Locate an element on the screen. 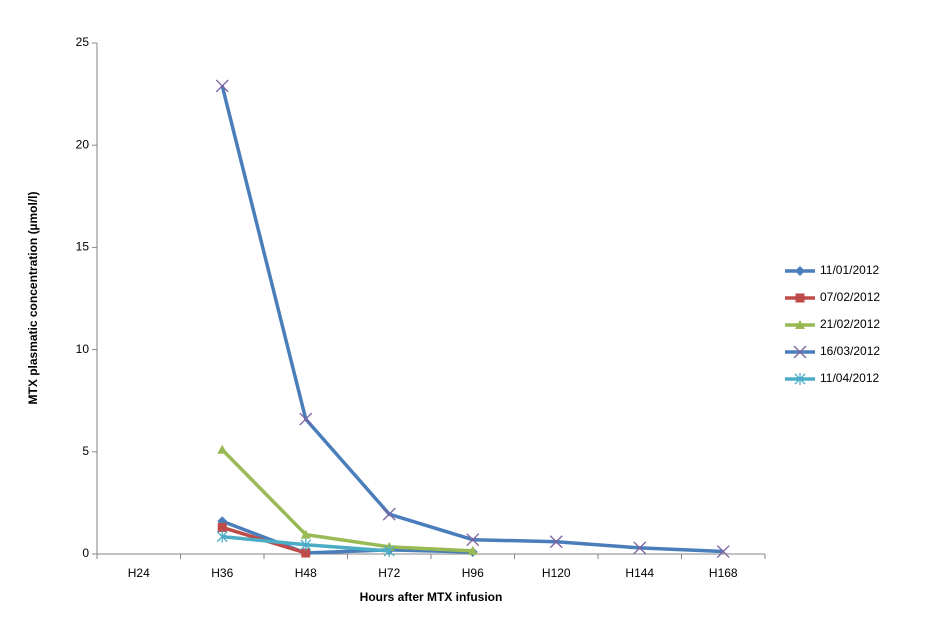 Image resolution: width=945 pixels, height=639 pixels. legend-label: 11/01/2012 is located at coordinates (849, 270).